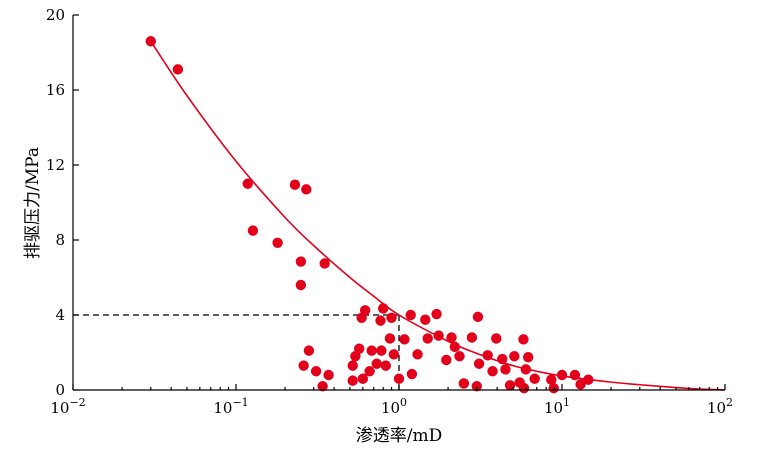 The image size is (777, 450). I want to click on y-tick-label: 4, so click(60, 315).